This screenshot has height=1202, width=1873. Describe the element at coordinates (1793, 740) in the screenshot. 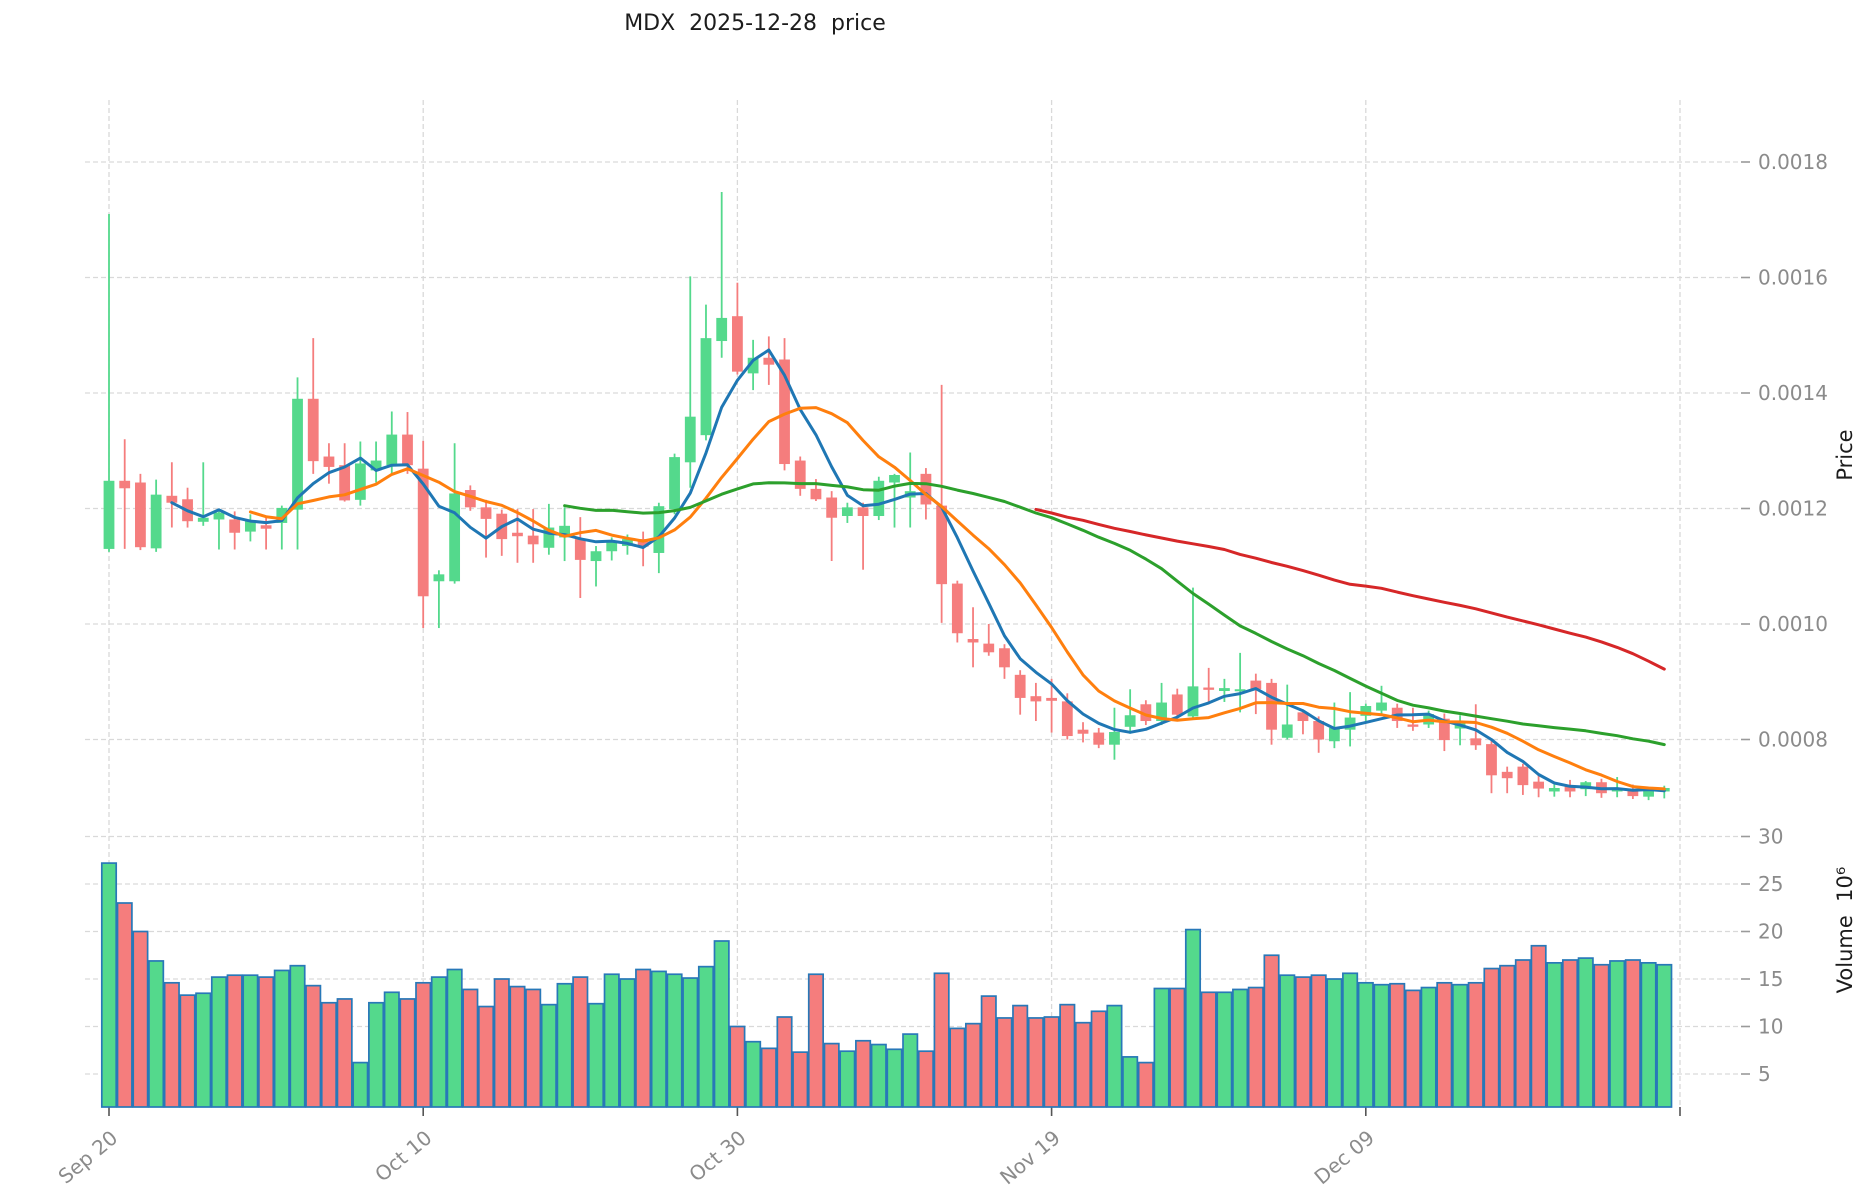

I see `price-tick-label: 0.0008` at that location.